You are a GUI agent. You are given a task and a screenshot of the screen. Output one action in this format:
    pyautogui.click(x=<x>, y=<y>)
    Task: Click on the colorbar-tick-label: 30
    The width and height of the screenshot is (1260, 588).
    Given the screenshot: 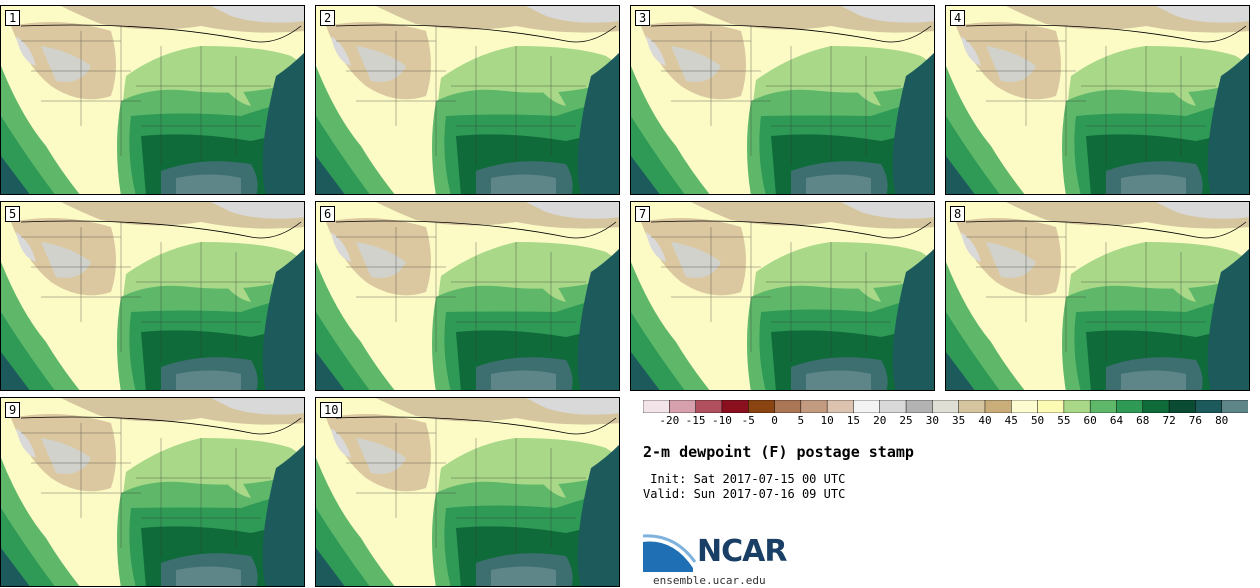 What is the action you would take?
    pyautogui.click(x=932, y=420)
    